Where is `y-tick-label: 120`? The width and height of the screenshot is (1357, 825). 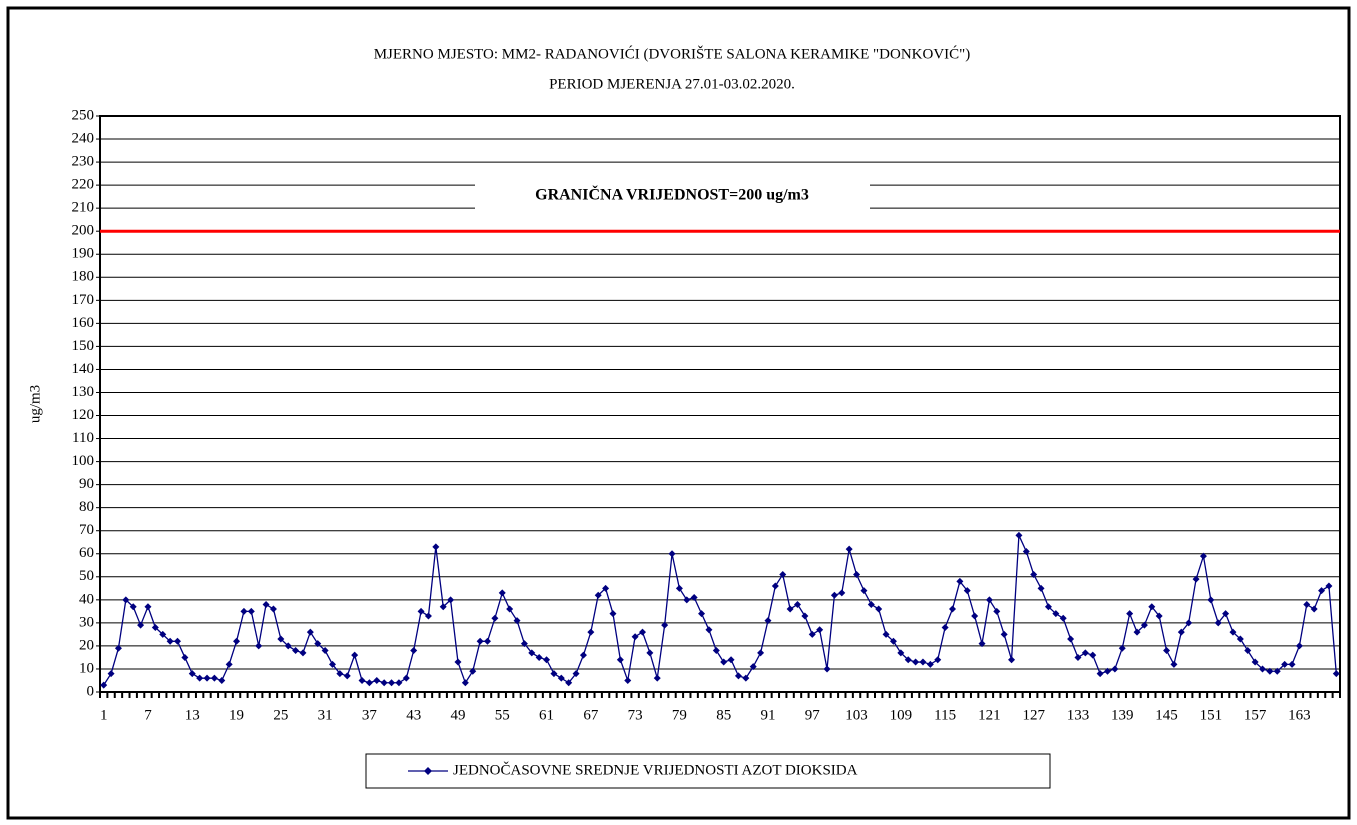
y-tick-label: 120 is located at coordinates (83, 415).